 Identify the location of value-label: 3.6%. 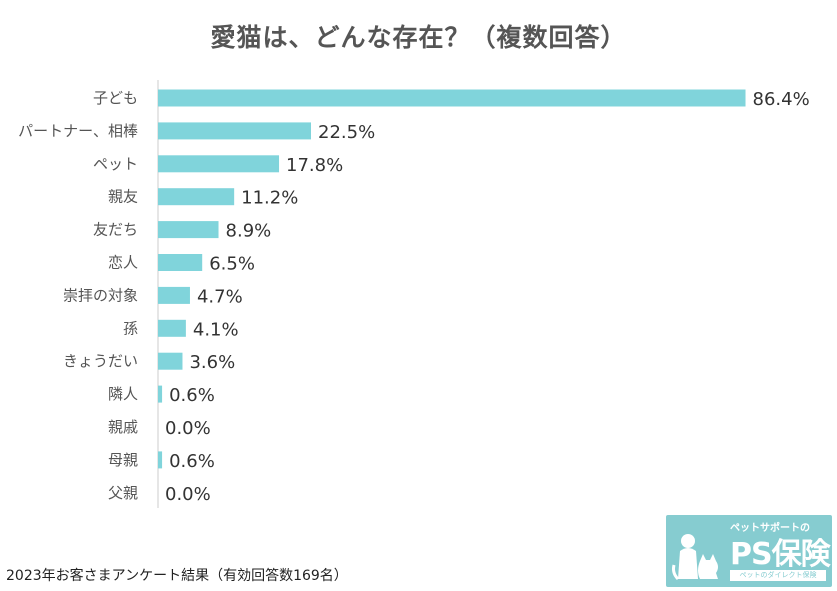
(212, 362).